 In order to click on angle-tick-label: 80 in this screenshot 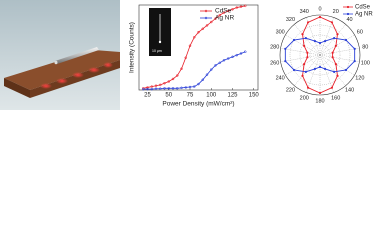, I will do `click(365, 47)`.